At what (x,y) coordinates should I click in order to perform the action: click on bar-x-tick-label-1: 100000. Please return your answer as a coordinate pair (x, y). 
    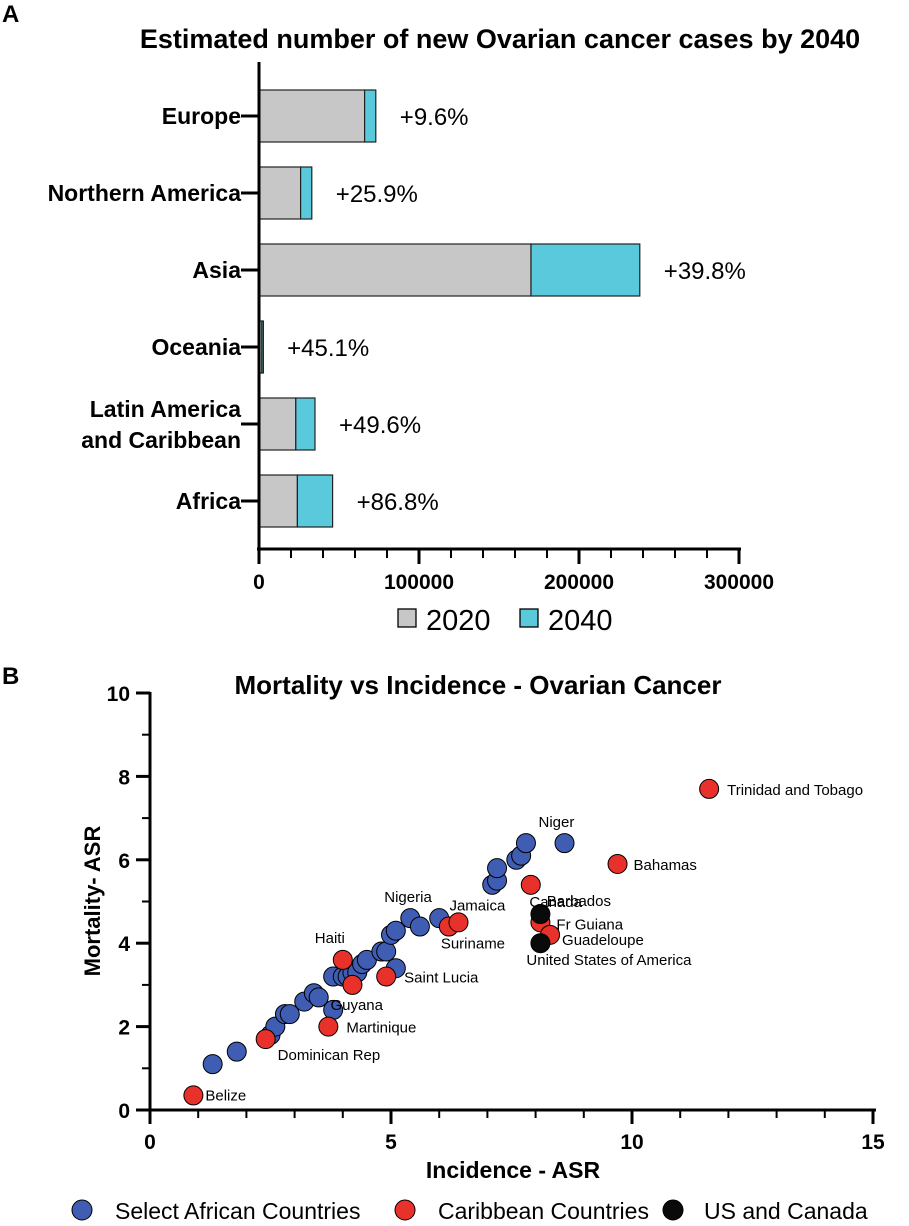
    Looking at the image, I should click on (419, 582).